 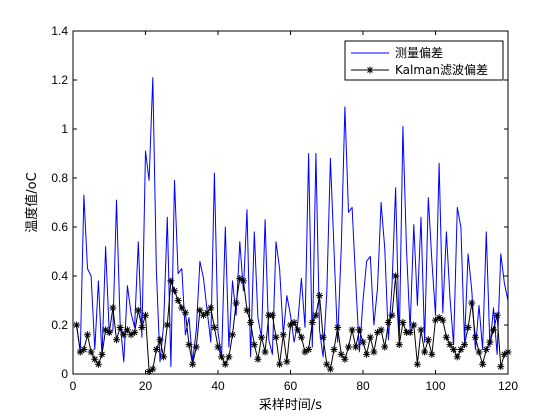 What do you see at coordinates (363, 386) in the screenshot?
I see `x-tick-label: 80` at bounding box center [363, 386].